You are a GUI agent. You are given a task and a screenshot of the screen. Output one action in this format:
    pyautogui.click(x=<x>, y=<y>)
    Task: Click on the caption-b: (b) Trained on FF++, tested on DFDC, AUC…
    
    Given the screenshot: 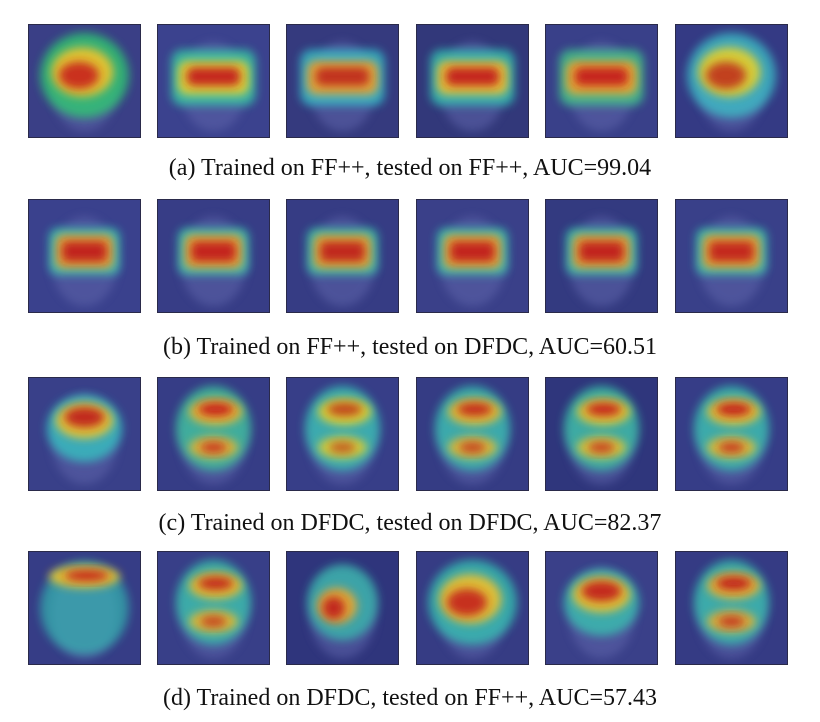 What is the action you would take?
    pyautogui.click(x=410, y=347)
    